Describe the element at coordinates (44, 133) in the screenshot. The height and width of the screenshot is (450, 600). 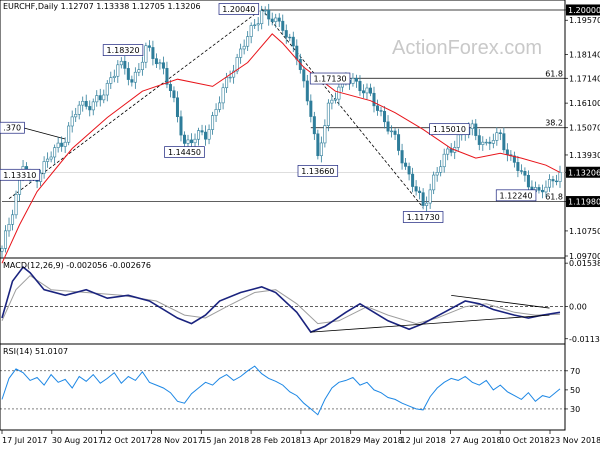
I see `trendline` at that location.